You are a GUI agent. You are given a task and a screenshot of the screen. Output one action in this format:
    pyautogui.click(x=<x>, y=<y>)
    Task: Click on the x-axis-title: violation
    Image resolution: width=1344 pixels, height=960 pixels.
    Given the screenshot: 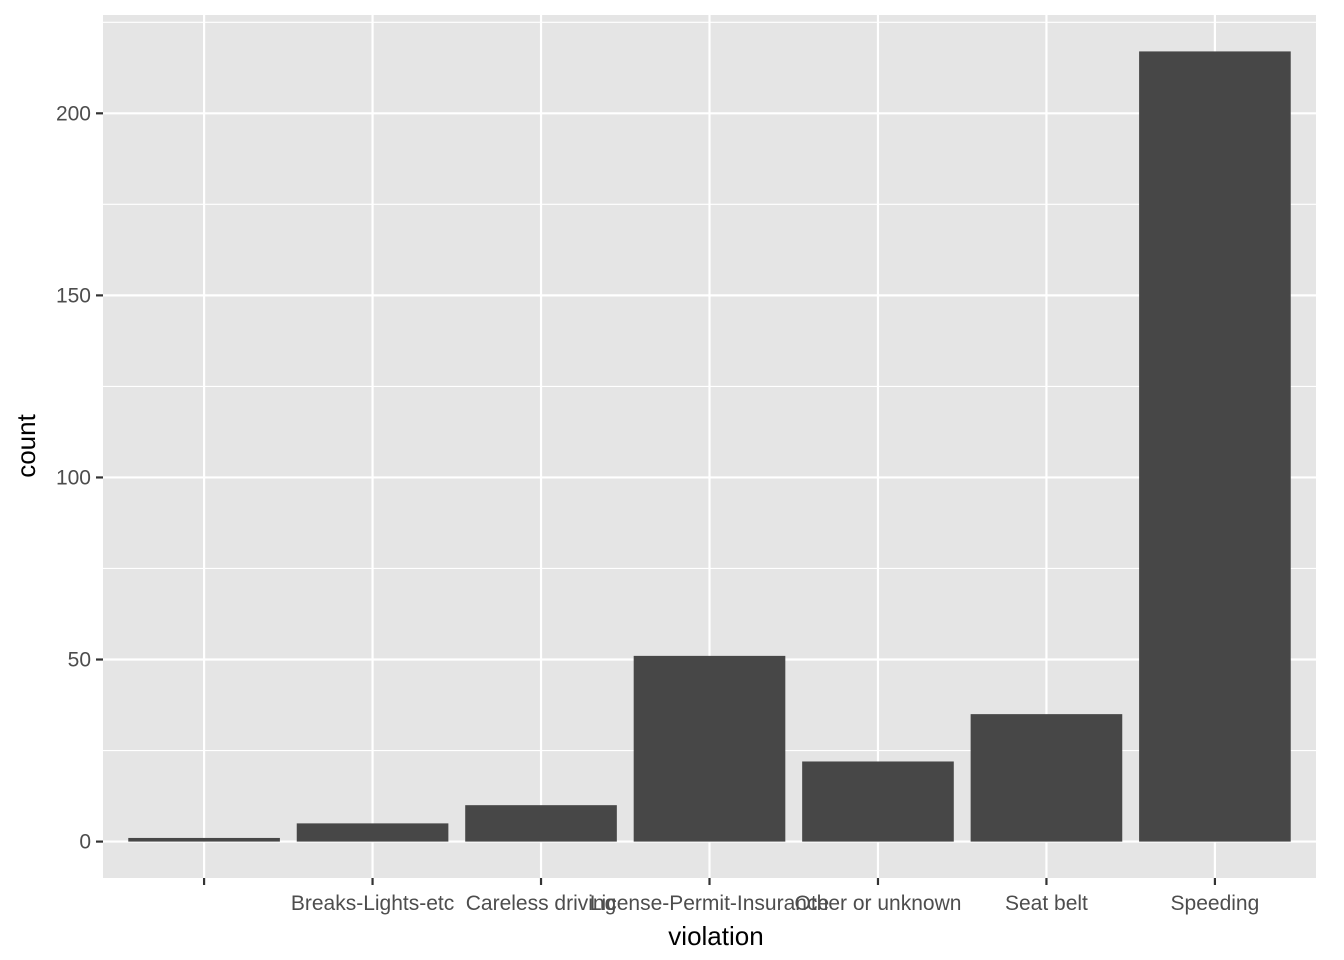 What is the action you would take?
    pyautogui.click(x=715, y=936)
    